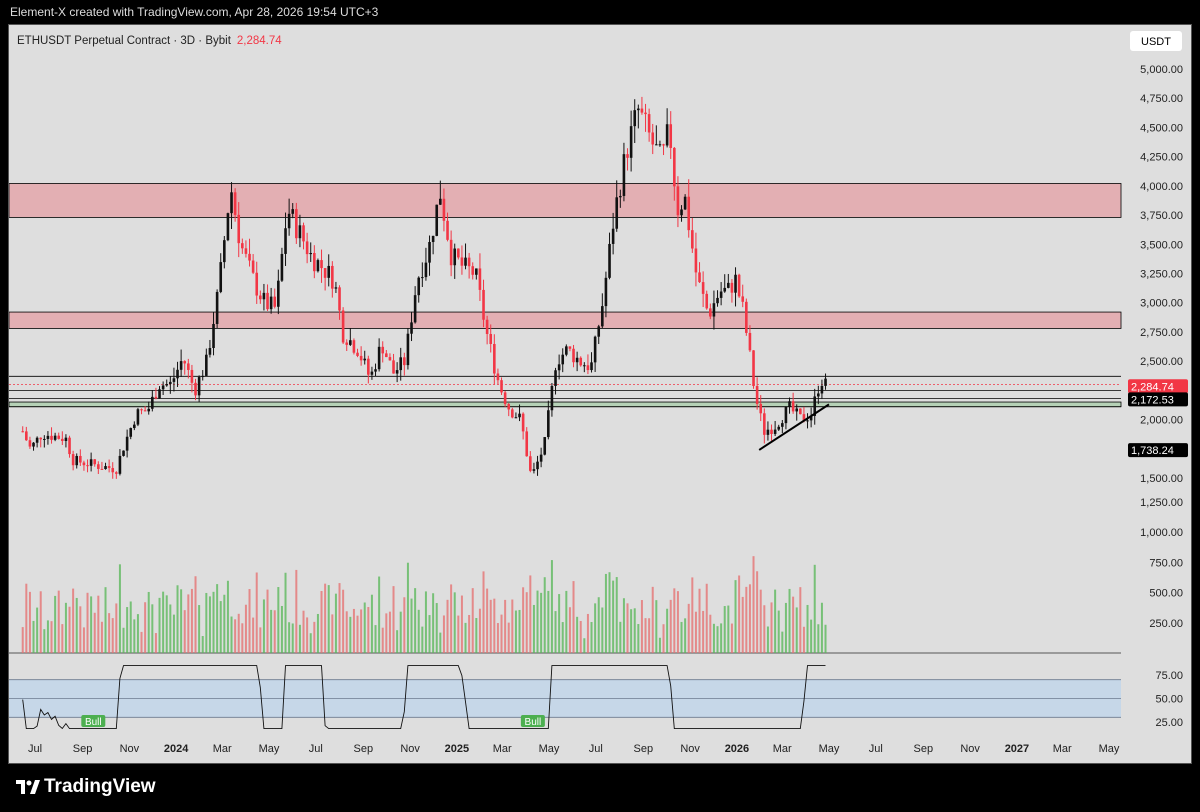 This screenshot has width=1200, height=812. I want to click on x-tick-label: Mar, so click(222, 749).